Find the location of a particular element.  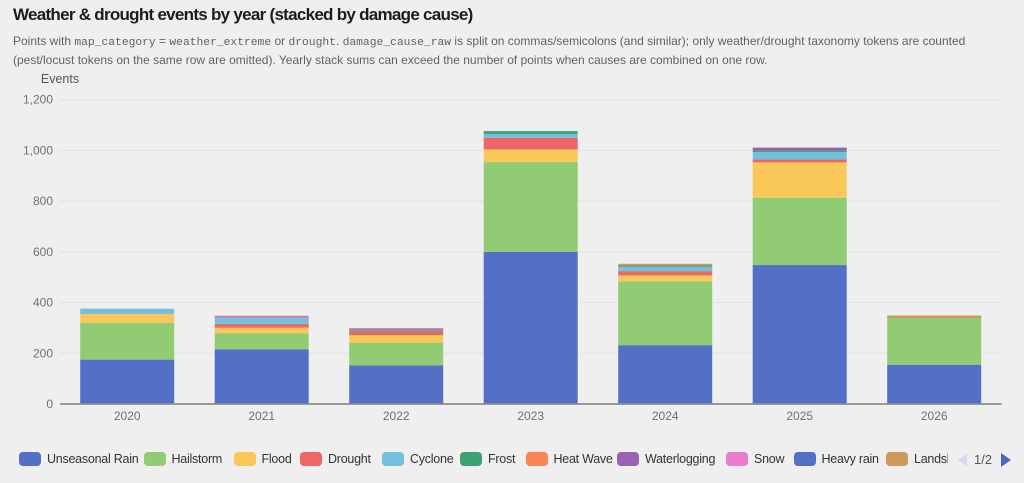

svg-text: 0 is located at coordinates (49, 404).